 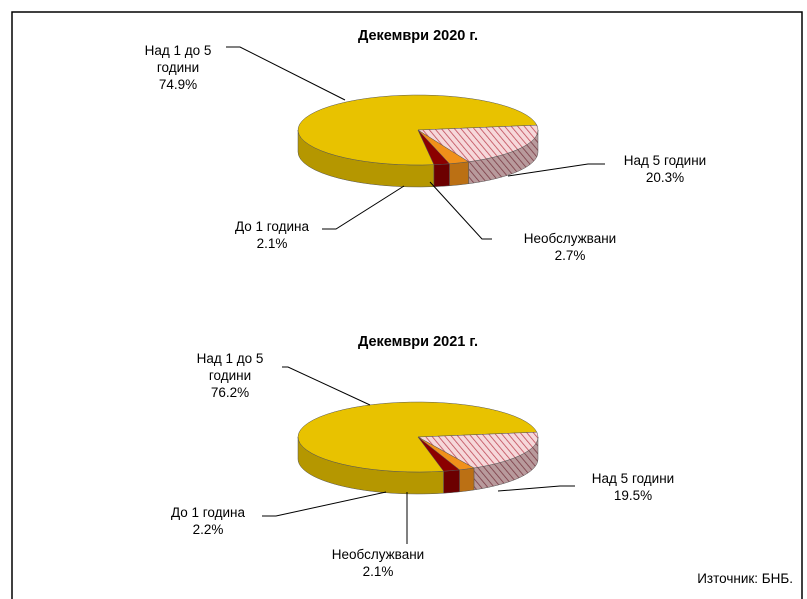 I want to click on chart-title: Декември 2021 г., so click(x=418, y=342).